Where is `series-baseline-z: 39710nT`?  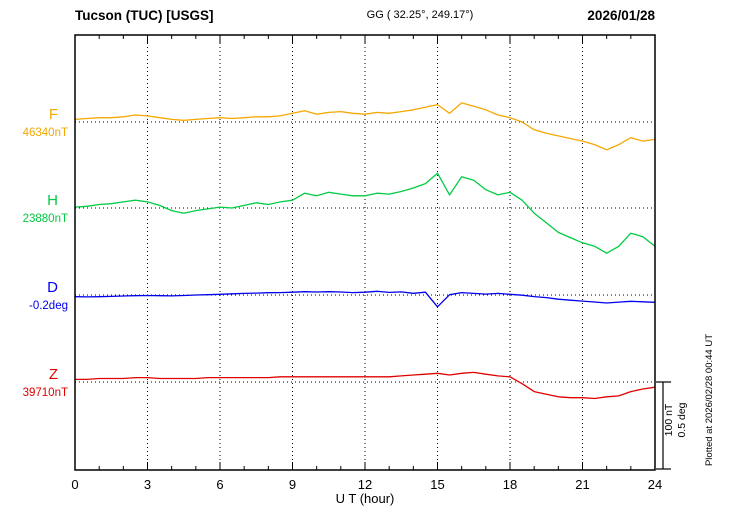 series-baseline-z: 39710nT is located at coordinates (45, 393).